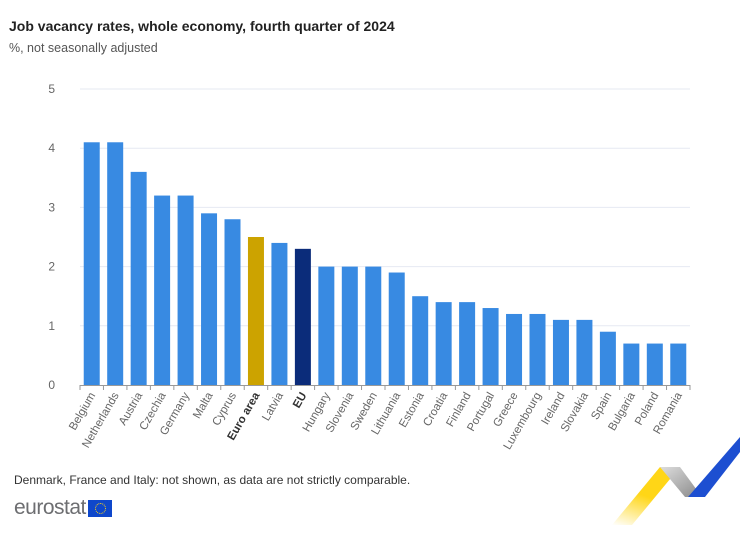 The image size is (740, 535). What do you see at coordinates (678, 364) in the screenshot?
I see `bar-romania` at bounding box center [678, 364].